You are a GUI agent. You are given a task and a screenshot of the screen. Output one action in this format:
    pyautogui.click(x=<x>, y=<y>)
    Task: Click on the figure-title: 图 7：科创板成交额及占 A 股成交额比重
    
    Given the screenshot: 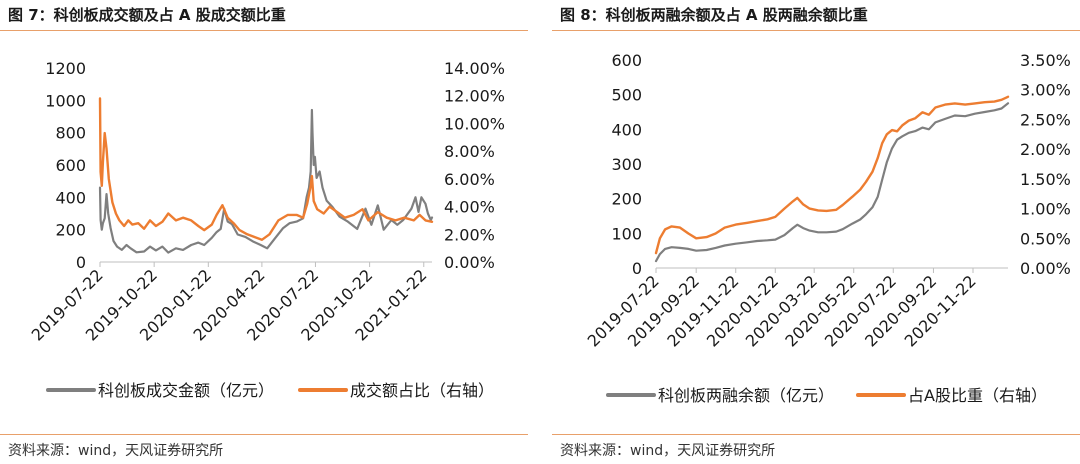 What is the action you would take?
    pyautogui.click(x=147, y=15)
    